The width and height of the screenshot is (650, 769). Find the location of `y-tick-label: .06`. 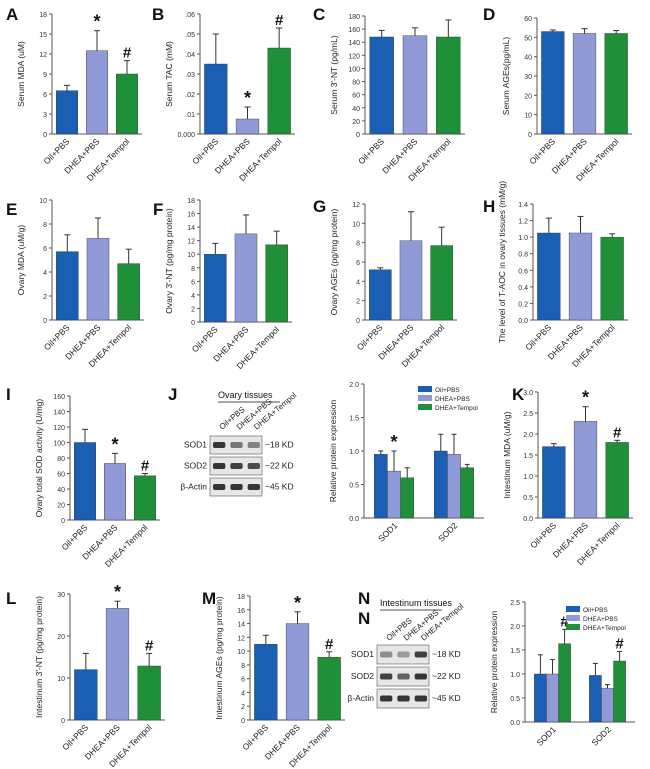

y-tick-label: .06 is located at coordinates (190, 15).